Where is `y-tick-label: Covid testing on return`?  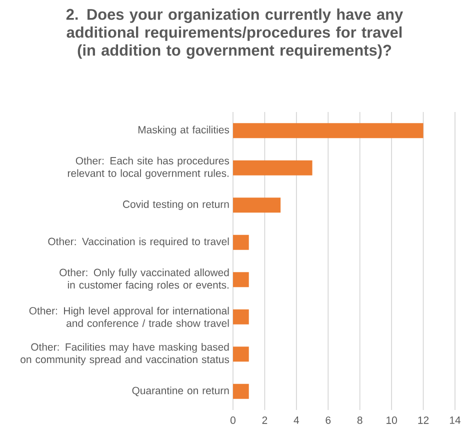 y-tick-label: Covid testing on return is located at coordinates (176, 205).